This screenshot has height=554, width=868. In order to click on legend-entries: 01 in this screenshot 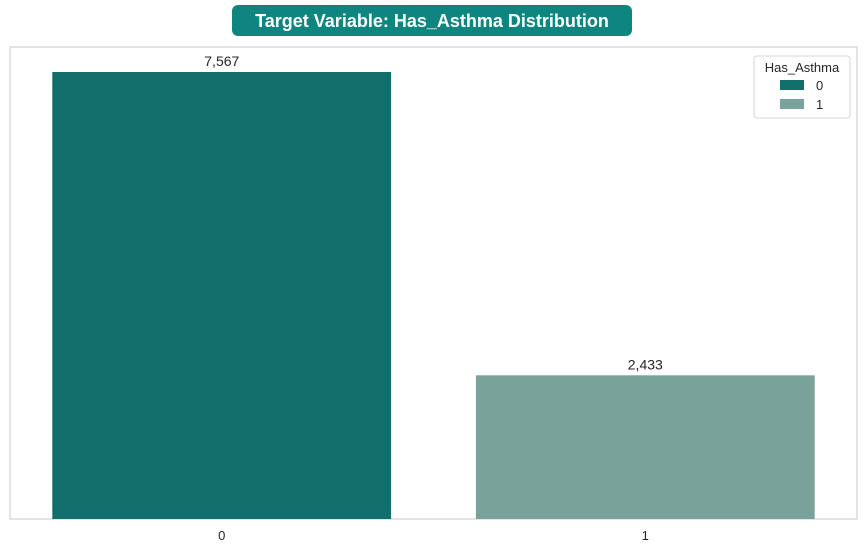, I will do `click(801, 95)`.